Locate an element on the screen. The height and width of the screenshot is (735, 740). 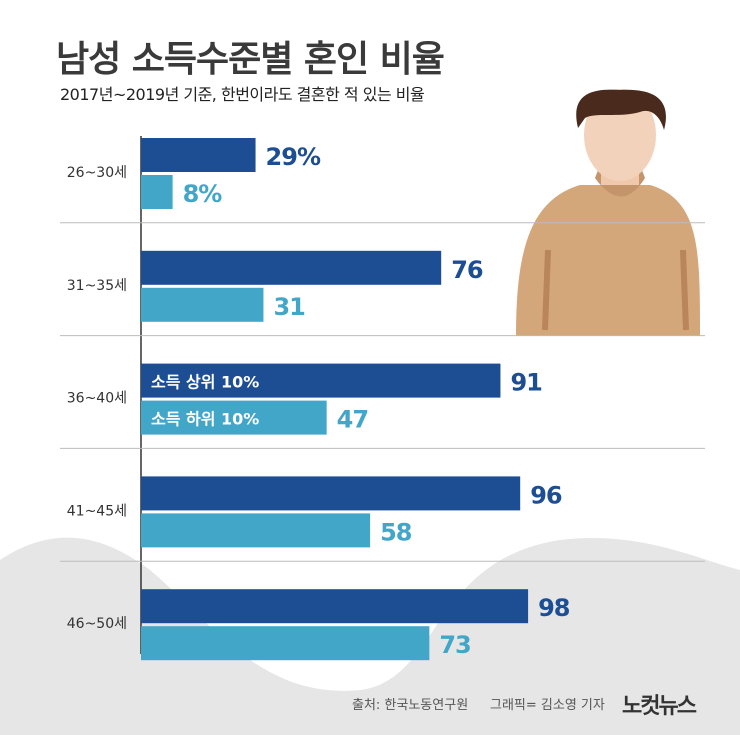
value-label: 29% is located at coordinates (293, 157).